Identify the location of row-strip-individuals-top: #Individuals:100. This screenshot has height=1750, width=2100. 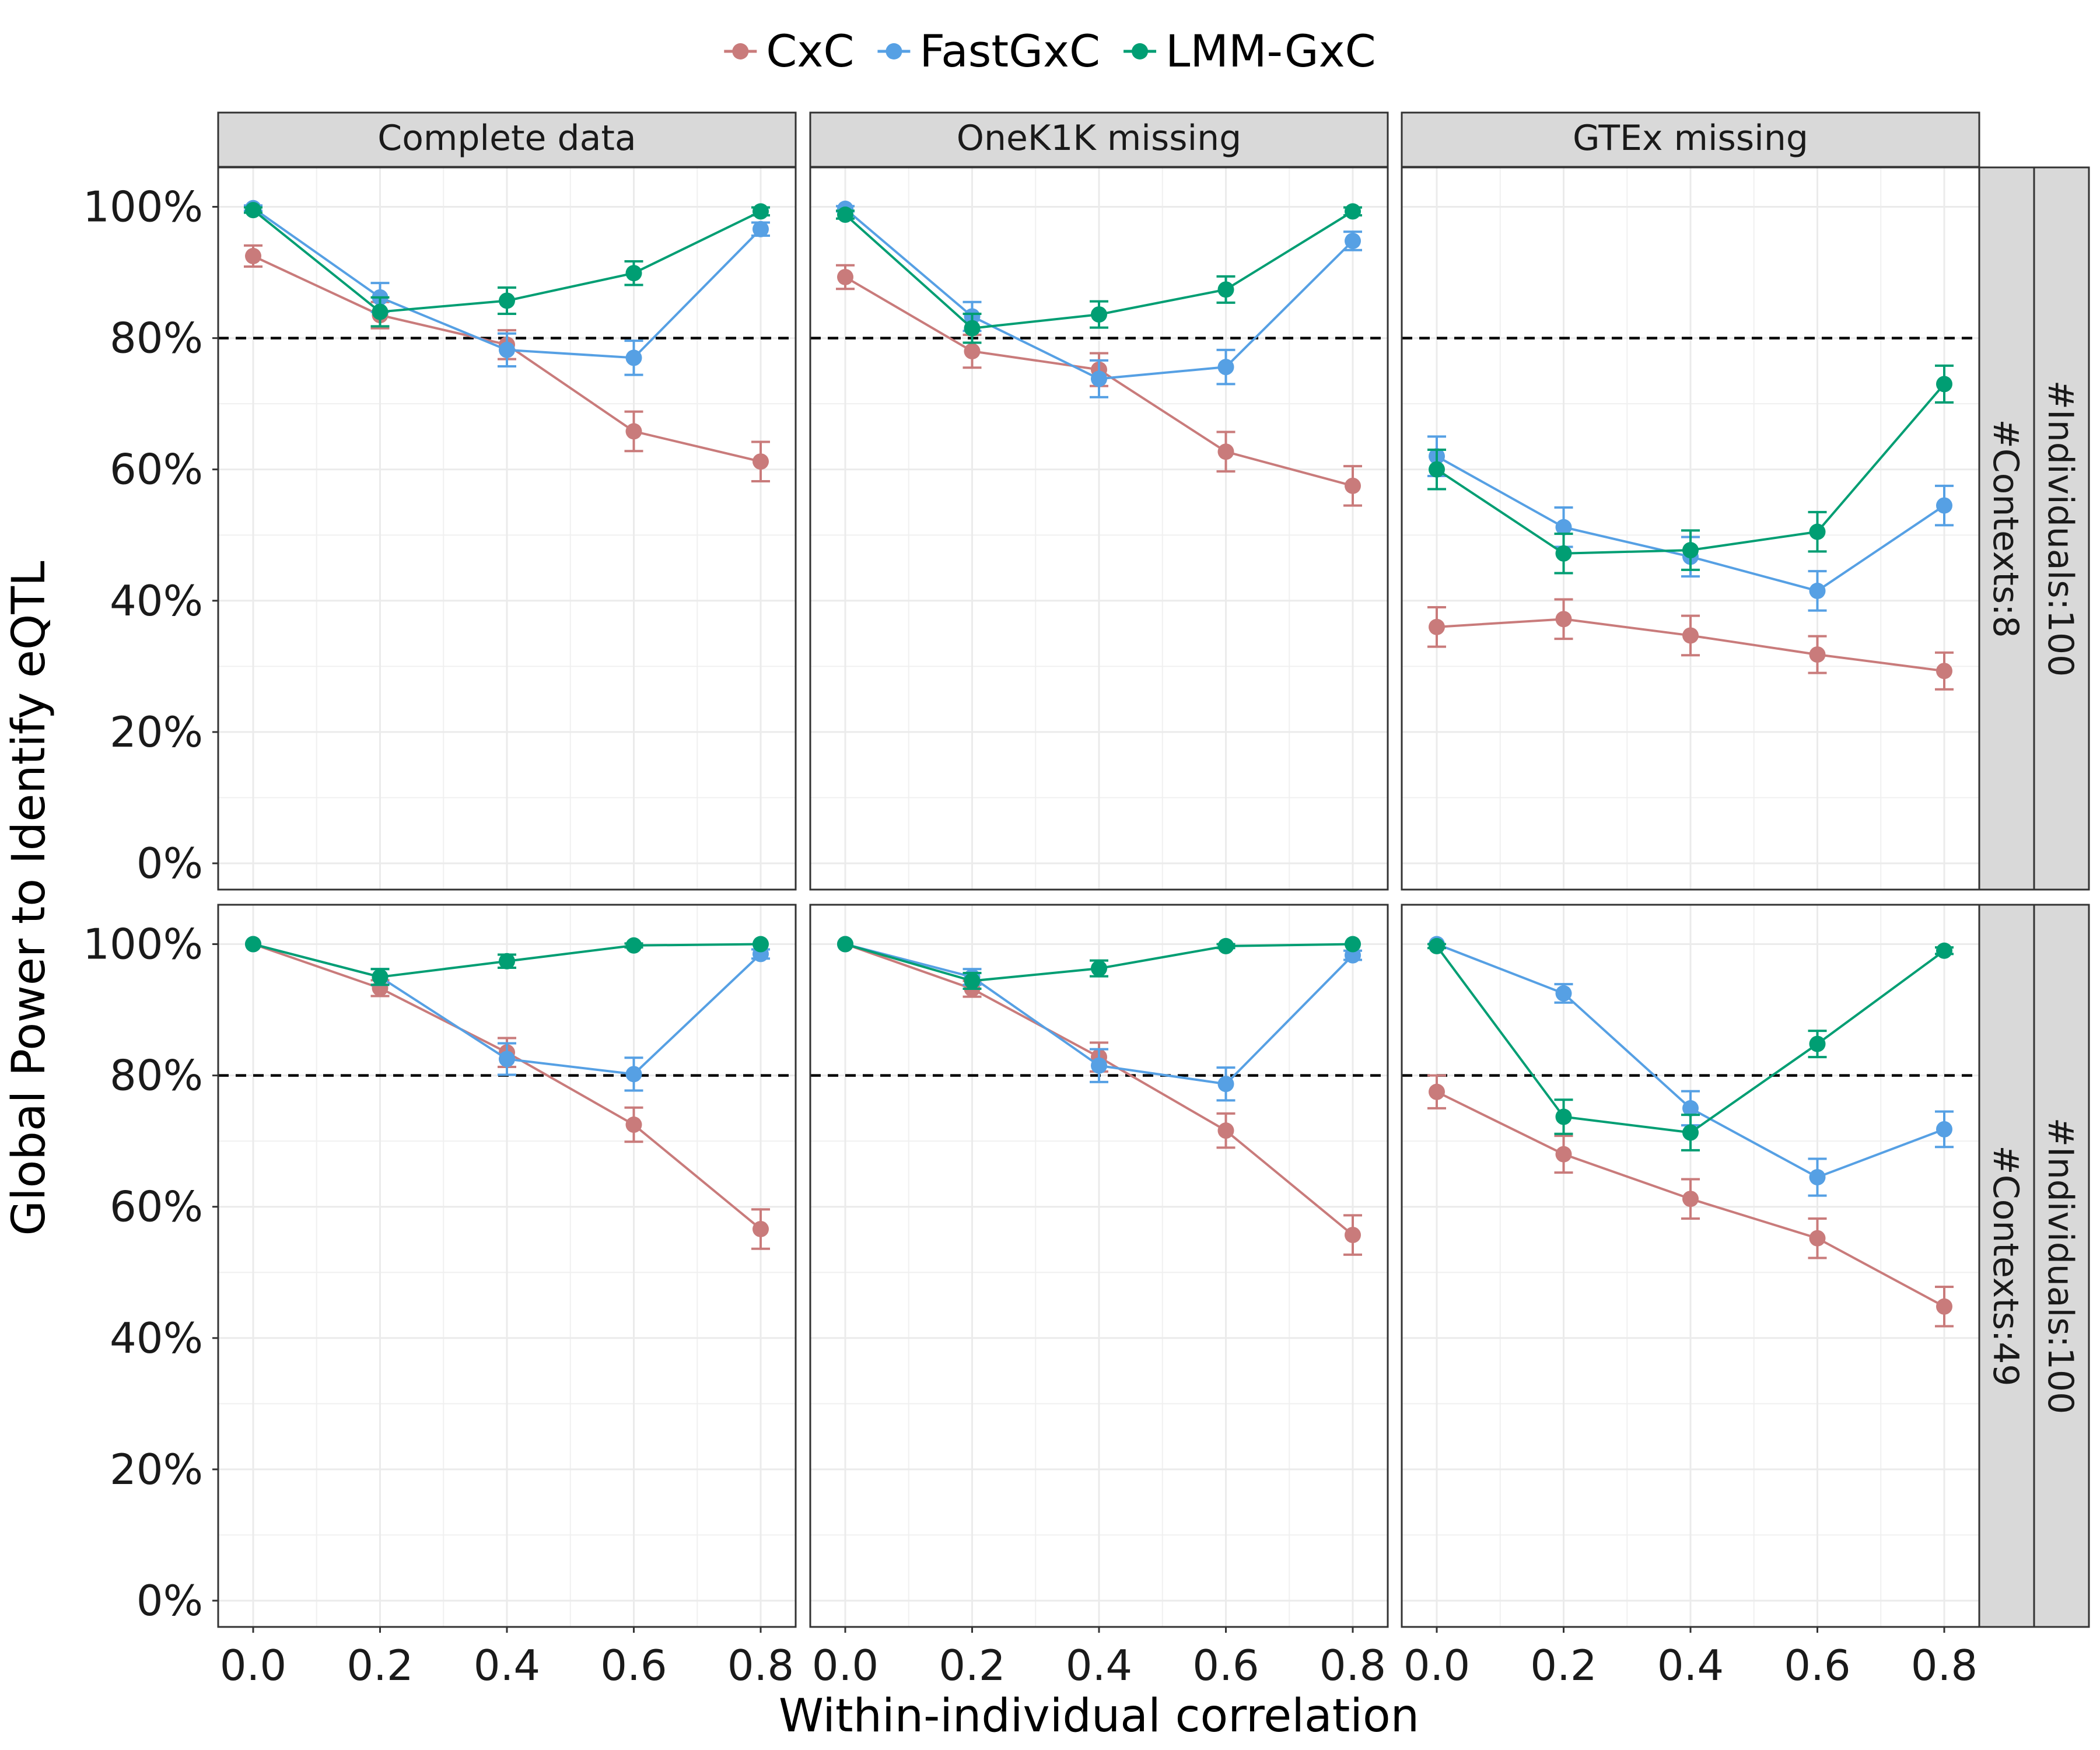
(2061, 528).